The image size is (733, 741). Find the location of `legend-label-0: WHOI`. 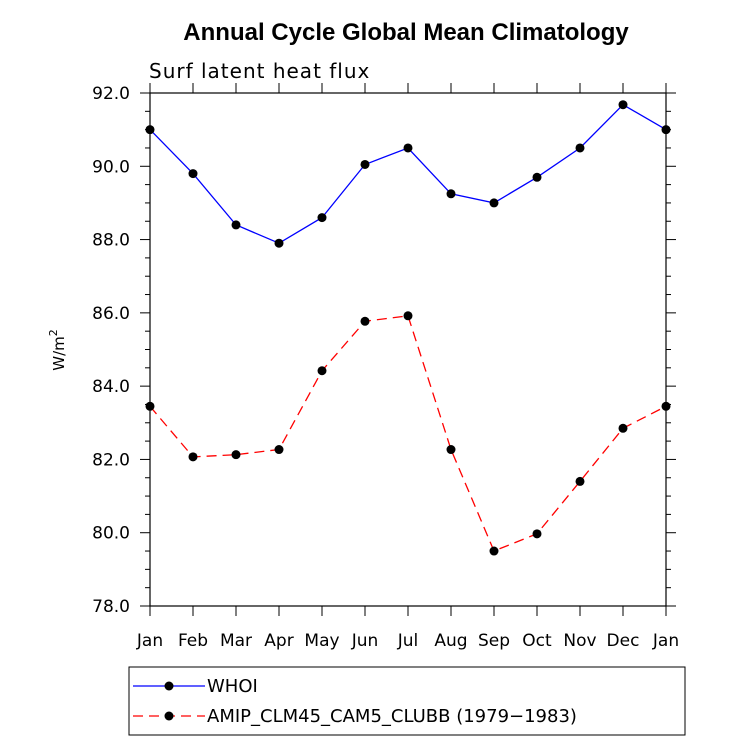

legend-label-0: WHOI is located at coordinates (232, 686).